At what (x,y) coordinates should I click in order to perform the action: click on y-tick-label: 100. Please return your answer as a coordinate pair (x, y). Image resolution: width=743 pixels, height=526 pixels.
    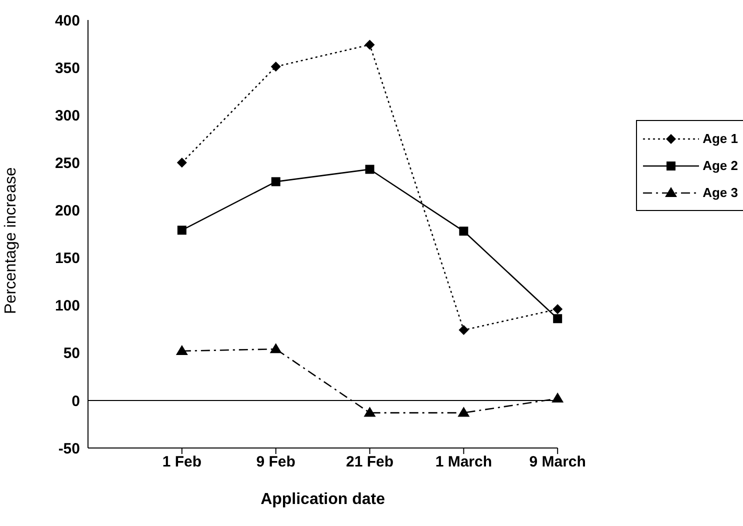
    Looking at the image, I should click on (67, 306).